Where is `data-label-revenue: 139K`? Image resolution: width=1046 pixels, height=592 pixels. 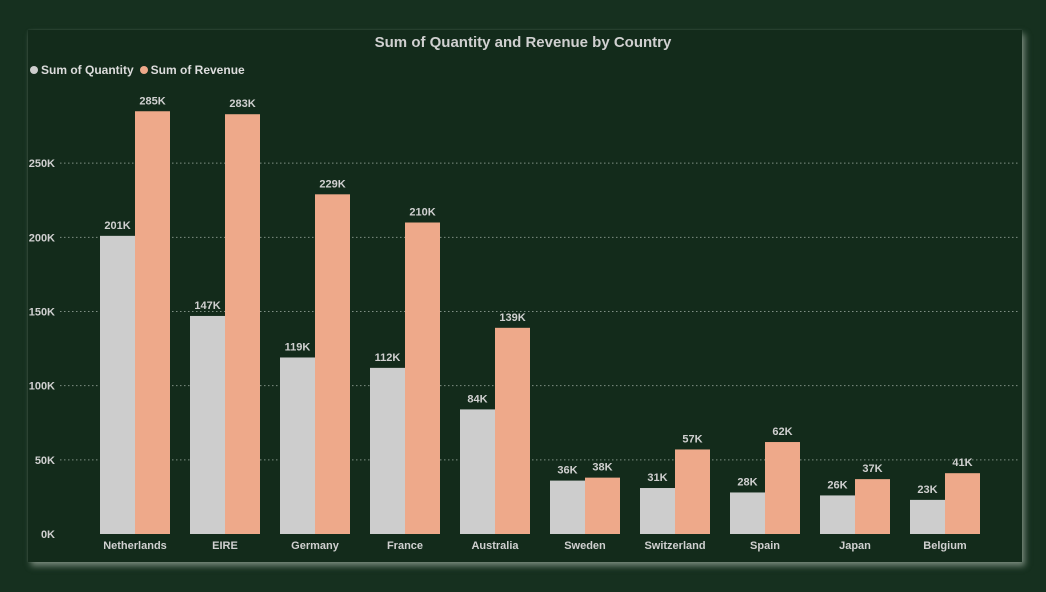
data-label-revenue: 139K is located at coordinates (512, 318).